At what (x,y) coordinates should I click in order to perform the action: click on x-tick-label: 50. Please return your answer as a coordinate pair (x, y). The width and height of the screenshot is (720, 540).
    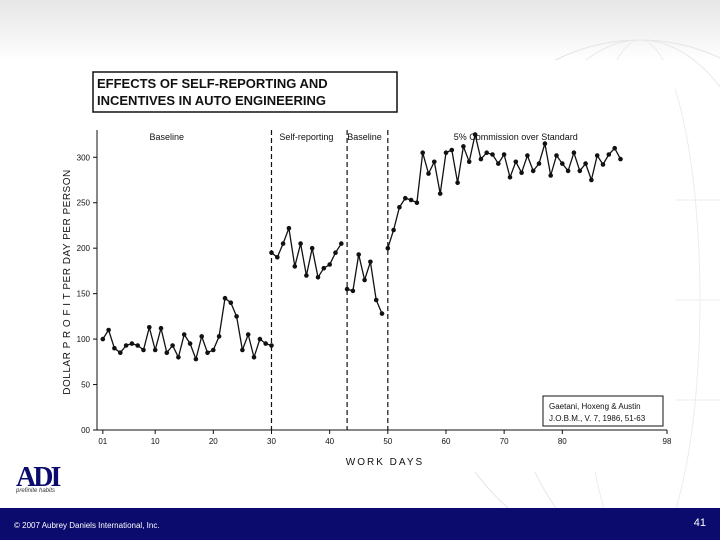
    Looking at the image, I should click on (387, 441).